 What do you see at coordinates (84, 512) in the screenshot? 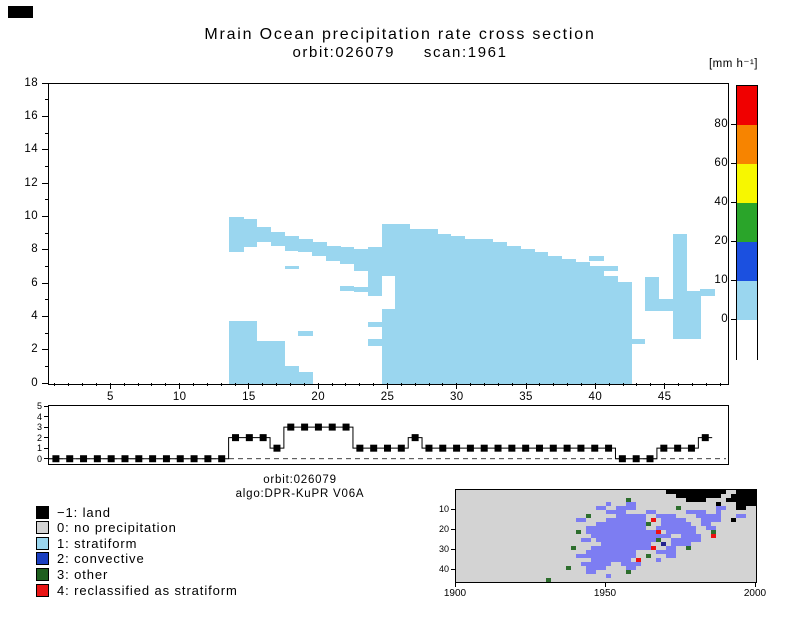
I see `legend-label: −1: land` at bounding box center [84, 512].